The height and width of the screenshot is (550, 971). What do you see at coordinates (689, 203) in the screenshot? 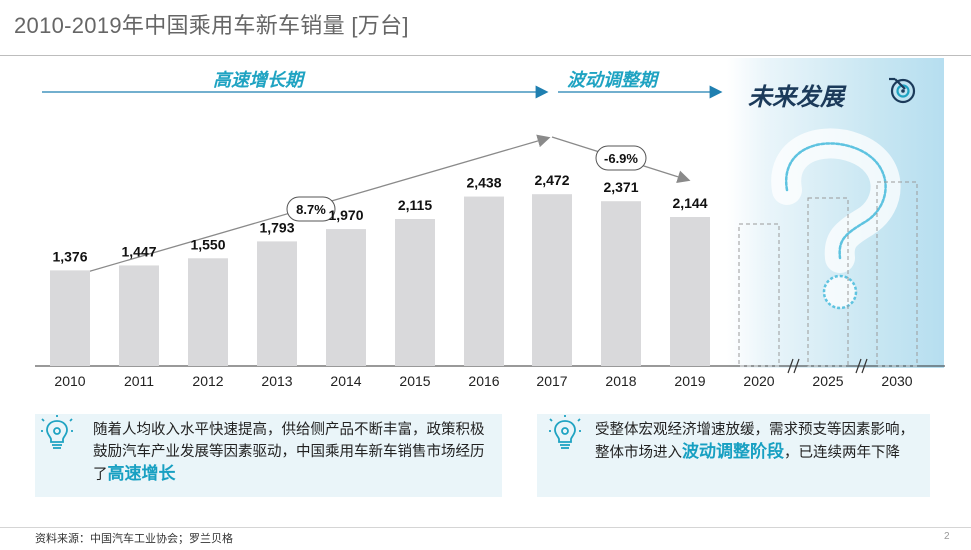
I see `value-label-2019: 2,144` at bounding box center [689, 203].